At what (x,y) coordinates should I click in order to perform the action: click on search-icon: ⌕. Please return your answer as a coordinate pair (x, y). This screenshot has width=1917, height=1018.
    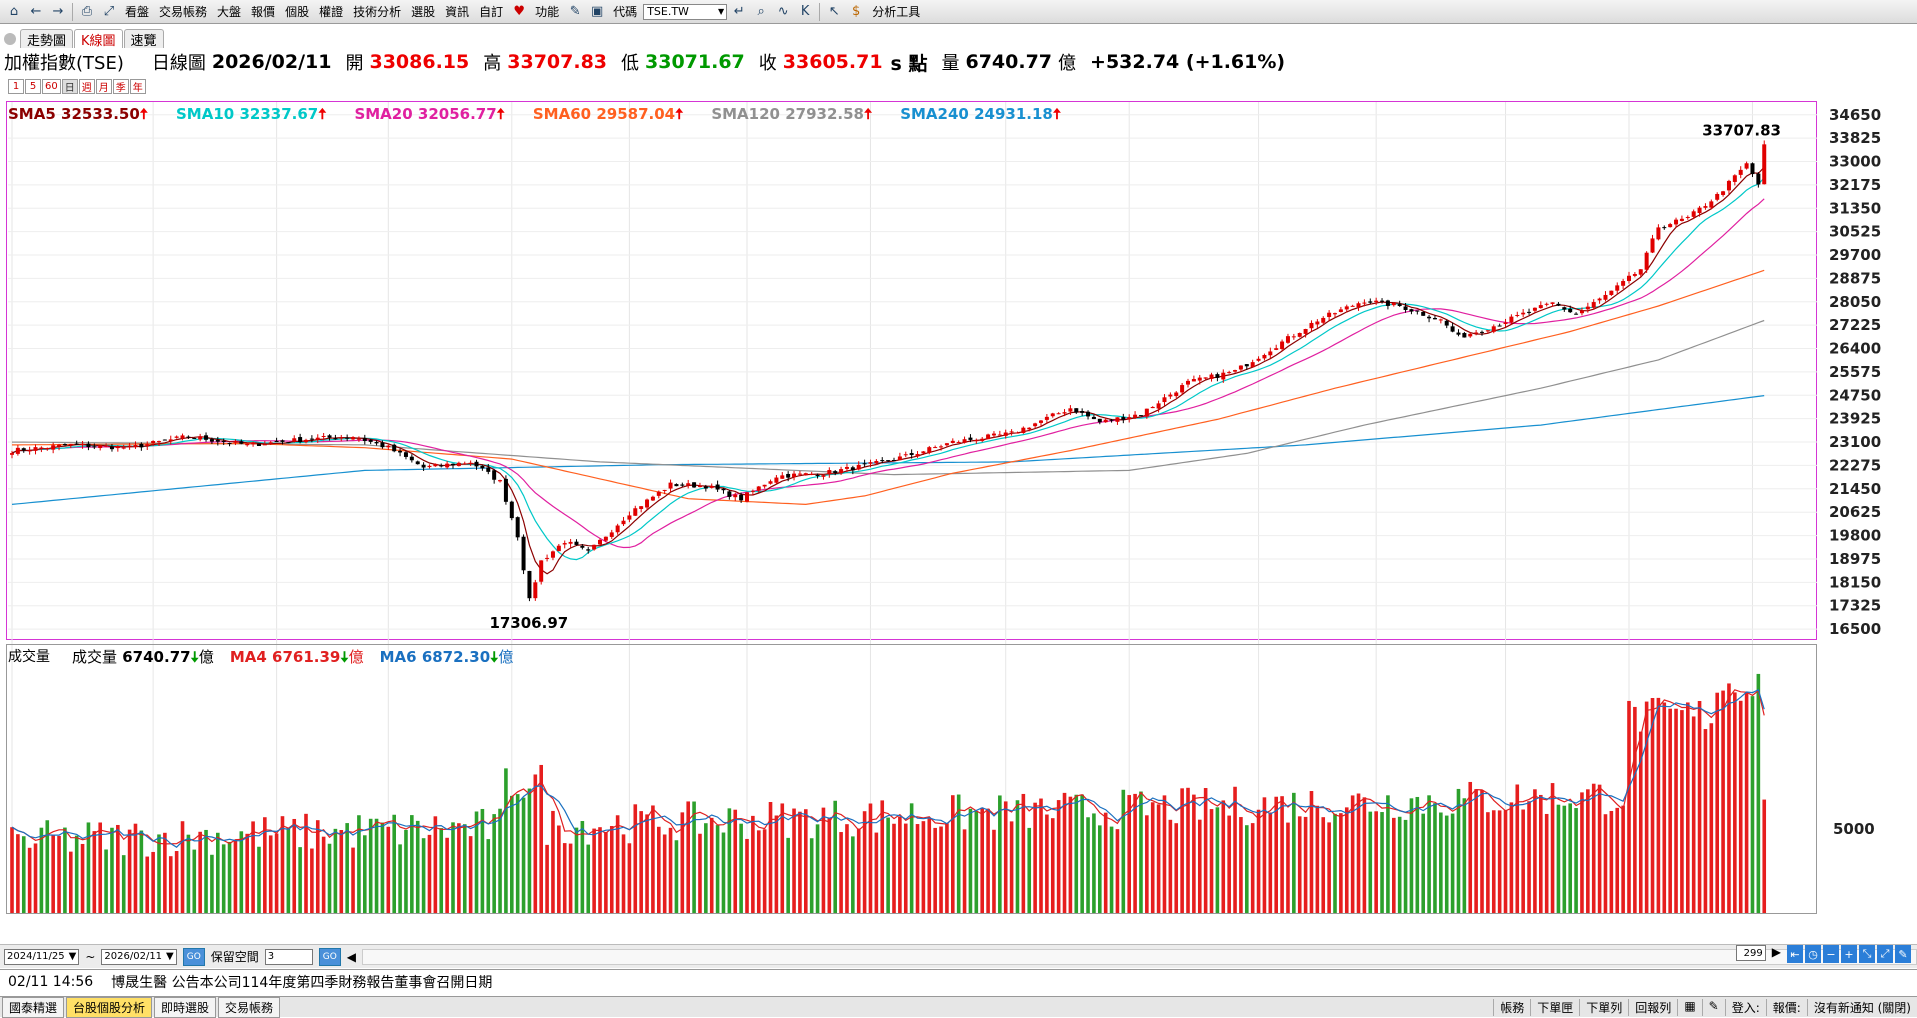
    Looking at the image, I should click on (761, 11).